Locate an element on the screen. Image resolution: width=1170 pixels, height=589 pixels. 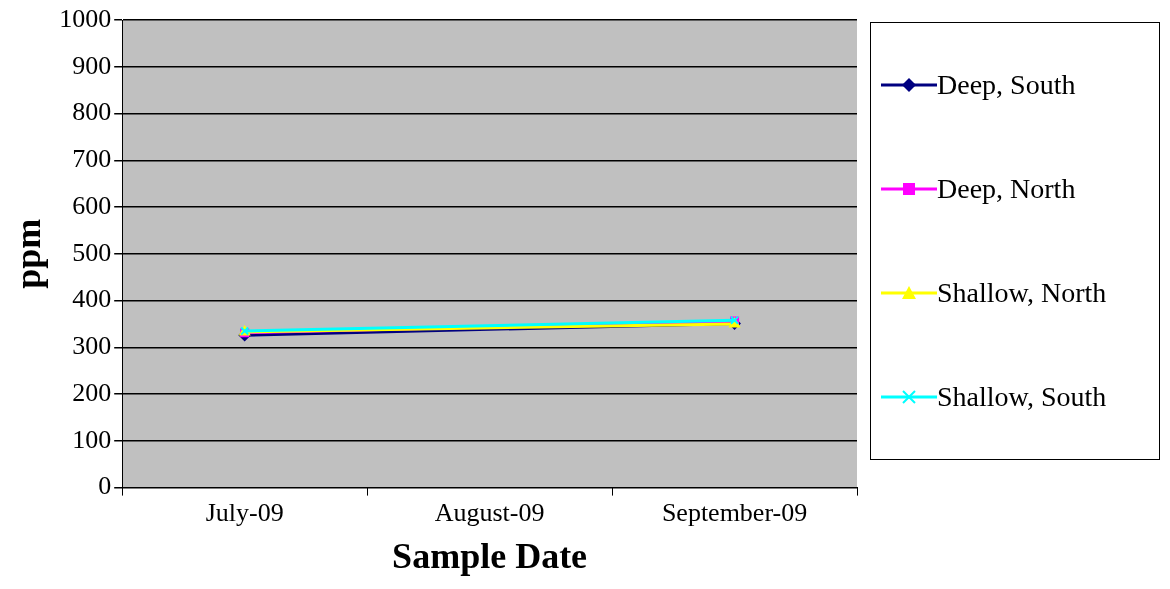
x-axis-title: Sample Date is located at coordinates (490, 555).